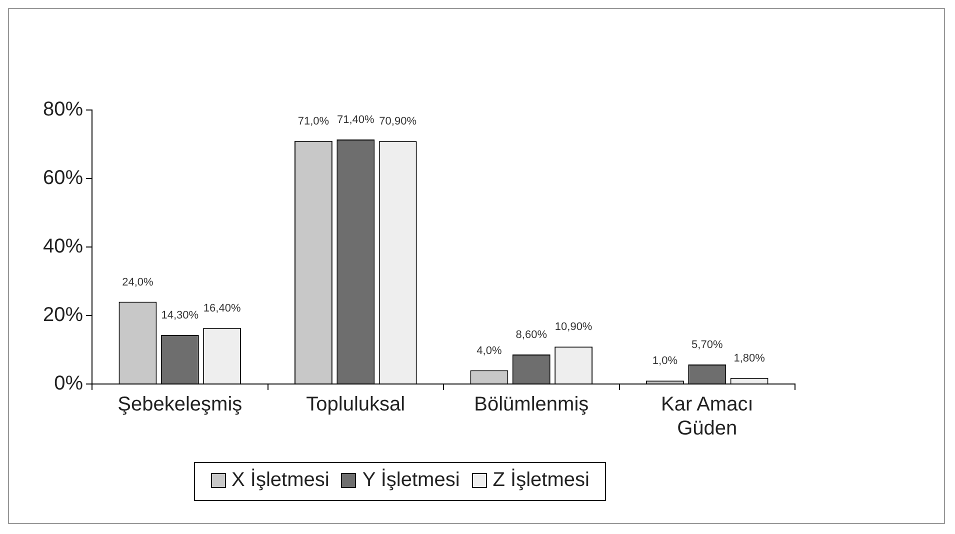 The width and height of the screenshot is (955, 534). What do you see at coordinates (398, 122) in the screenshot?
I see `data-label: 70,90%` at bounding box center [398, 122].